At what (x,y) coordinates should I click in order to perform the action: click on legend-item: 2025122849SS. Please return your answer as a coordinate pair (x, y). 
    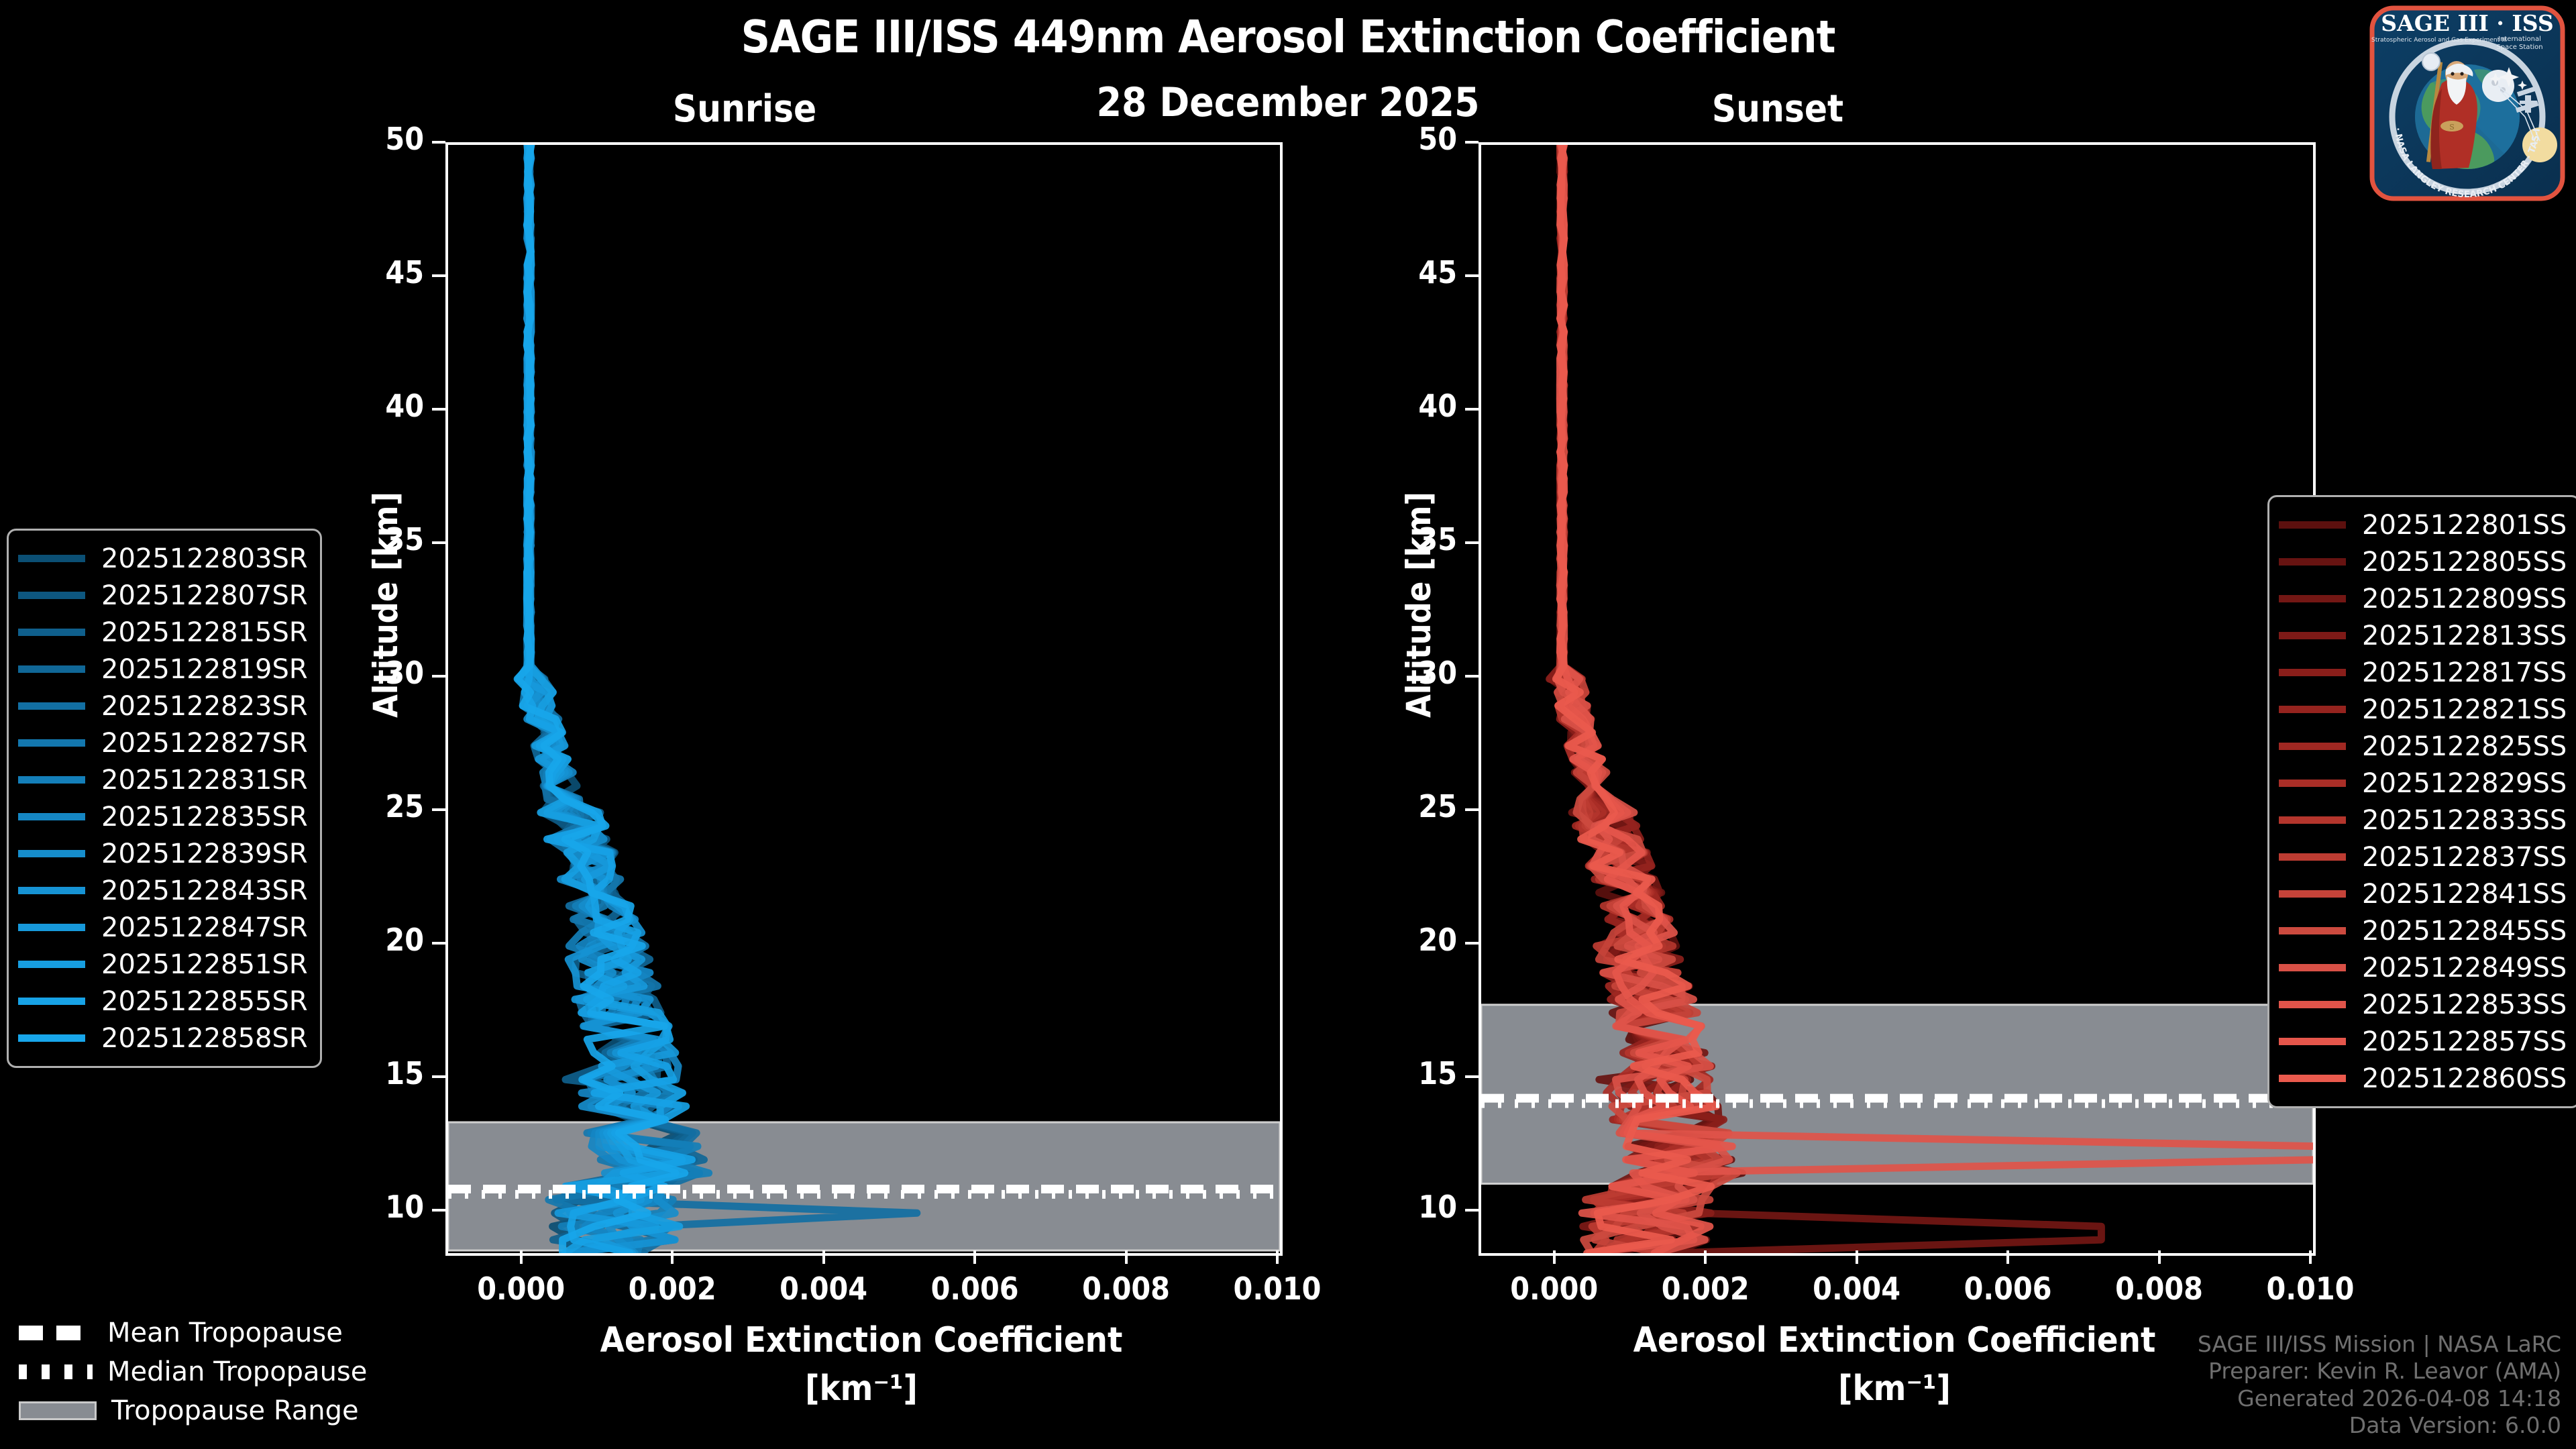
    Looking at the image, I should click on (2423, 967).